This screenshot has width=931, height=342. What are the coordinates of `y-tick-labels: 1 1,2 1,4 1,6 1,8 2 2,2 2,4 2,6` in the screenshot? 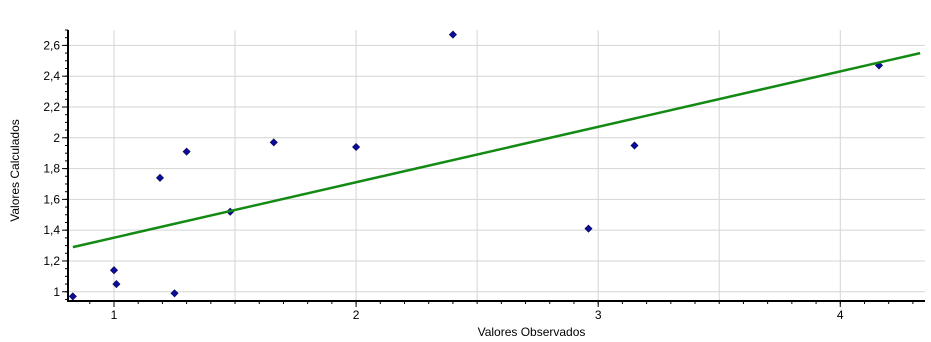 It's located at (51, 168).